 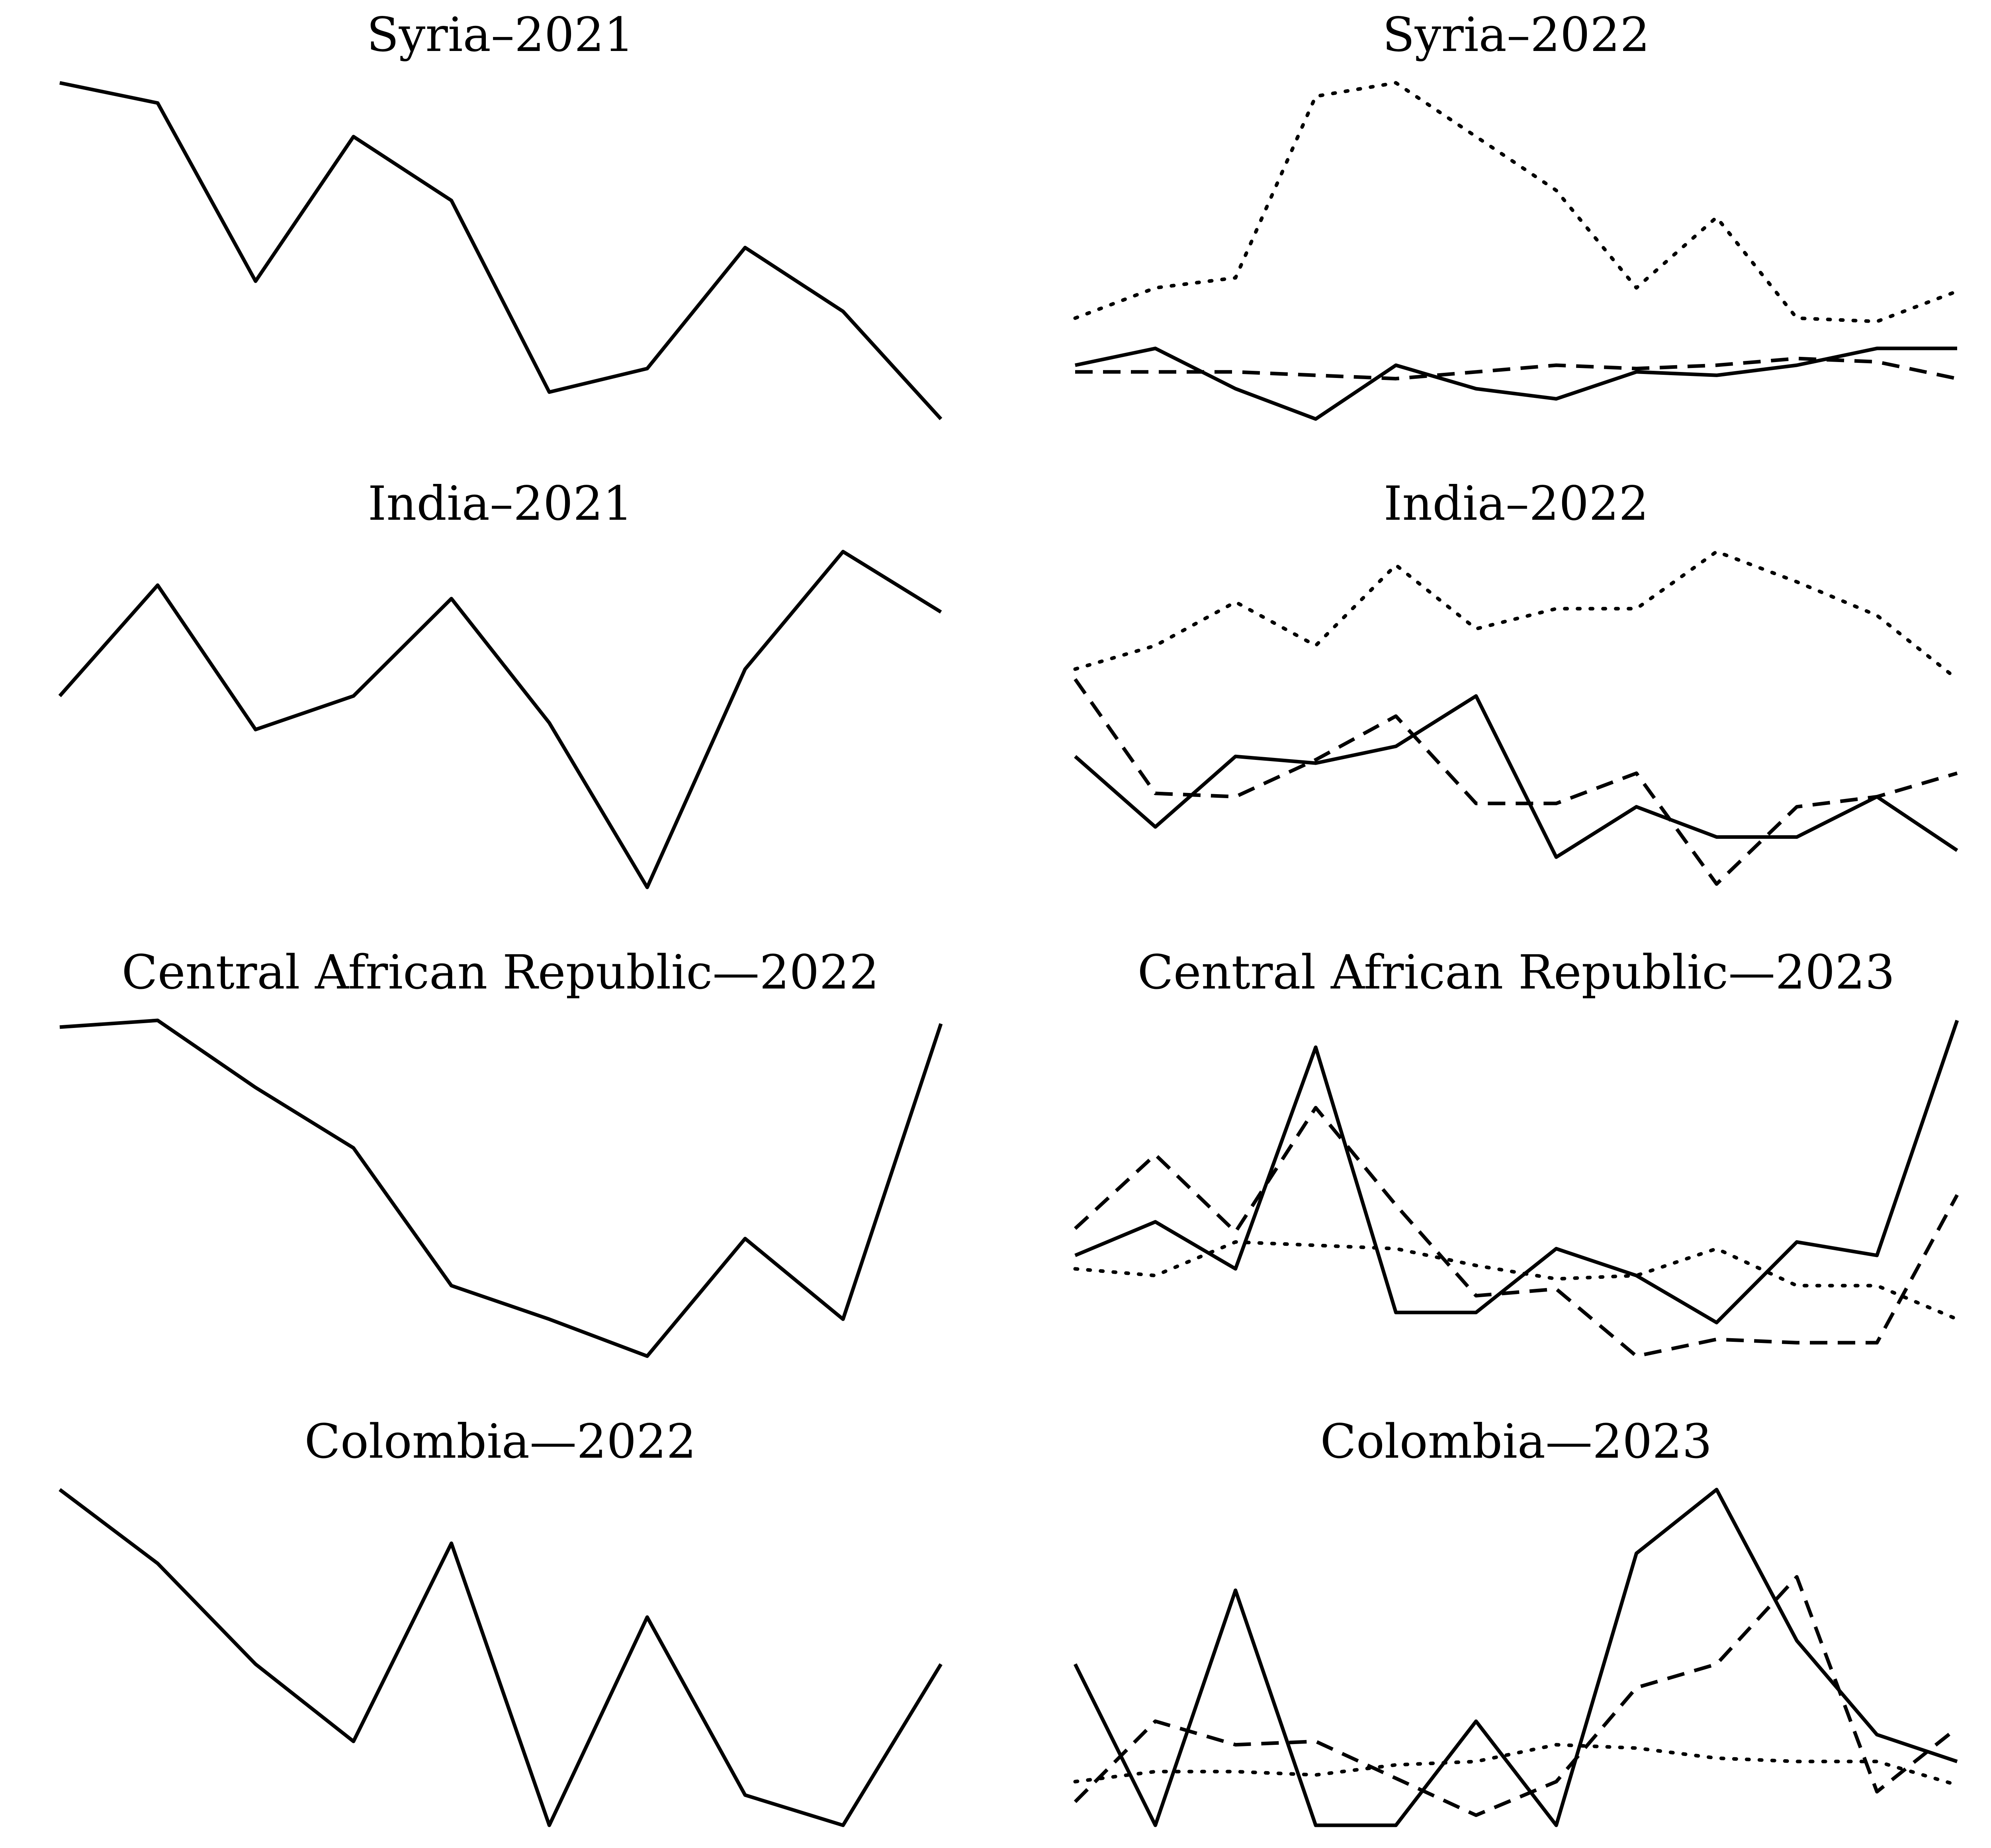 What do you see at coordinates (1516, 1441) in the screenshot?
I see `panel-title: Colombia—2023` at bounding box center [1516, 1441].